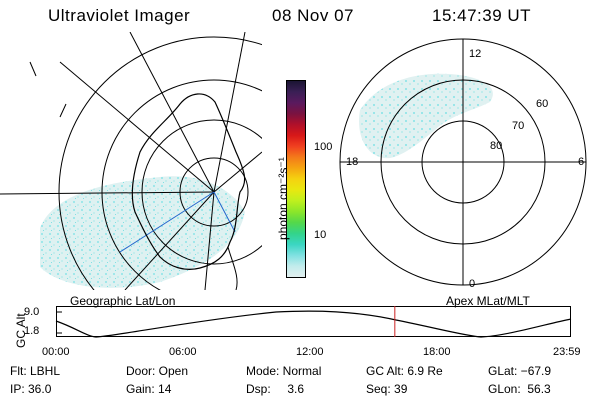  What do you see at coordinates (275, 389) in the screenshot?
I see `status-dsp: Dsp: 3.6` at bounding box center [275, 389].